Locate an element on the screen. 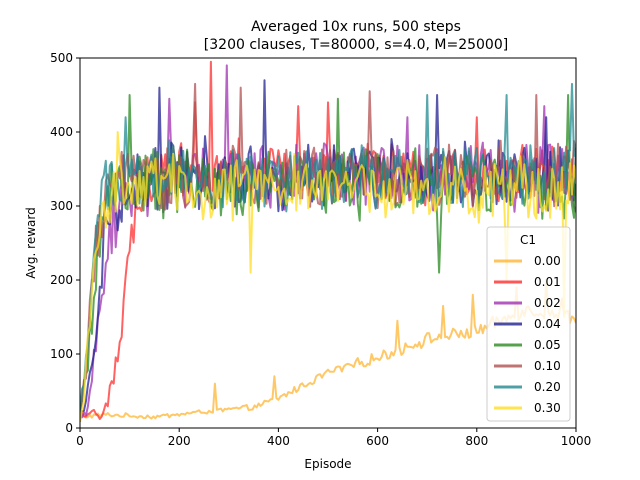 Image resolution: width=640 pixels, height=480 pixels. x-tick-label: 1000 is located at coordinates (576, 441).